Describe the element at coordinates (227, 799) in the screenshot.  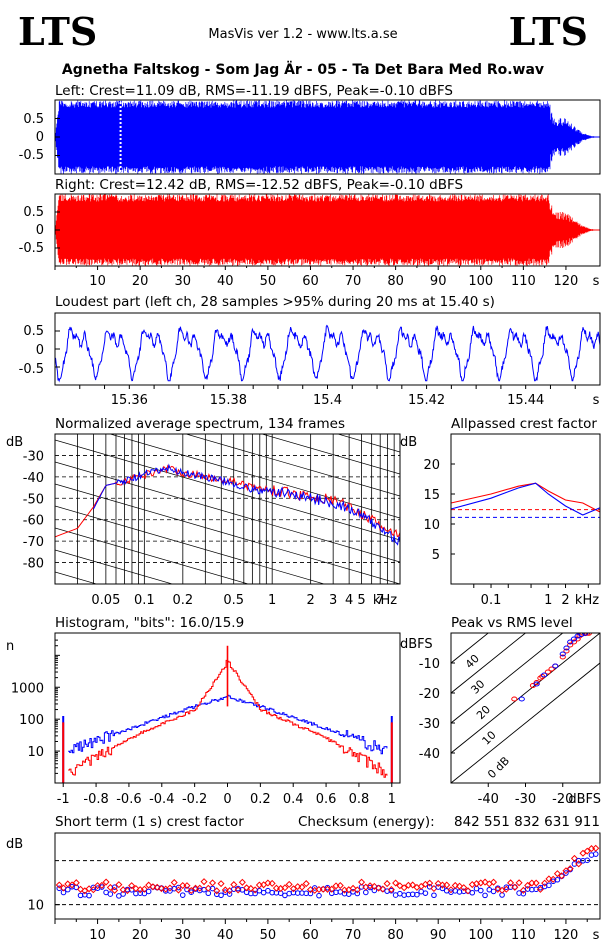
I see `x-tick-label: 0` at that location.